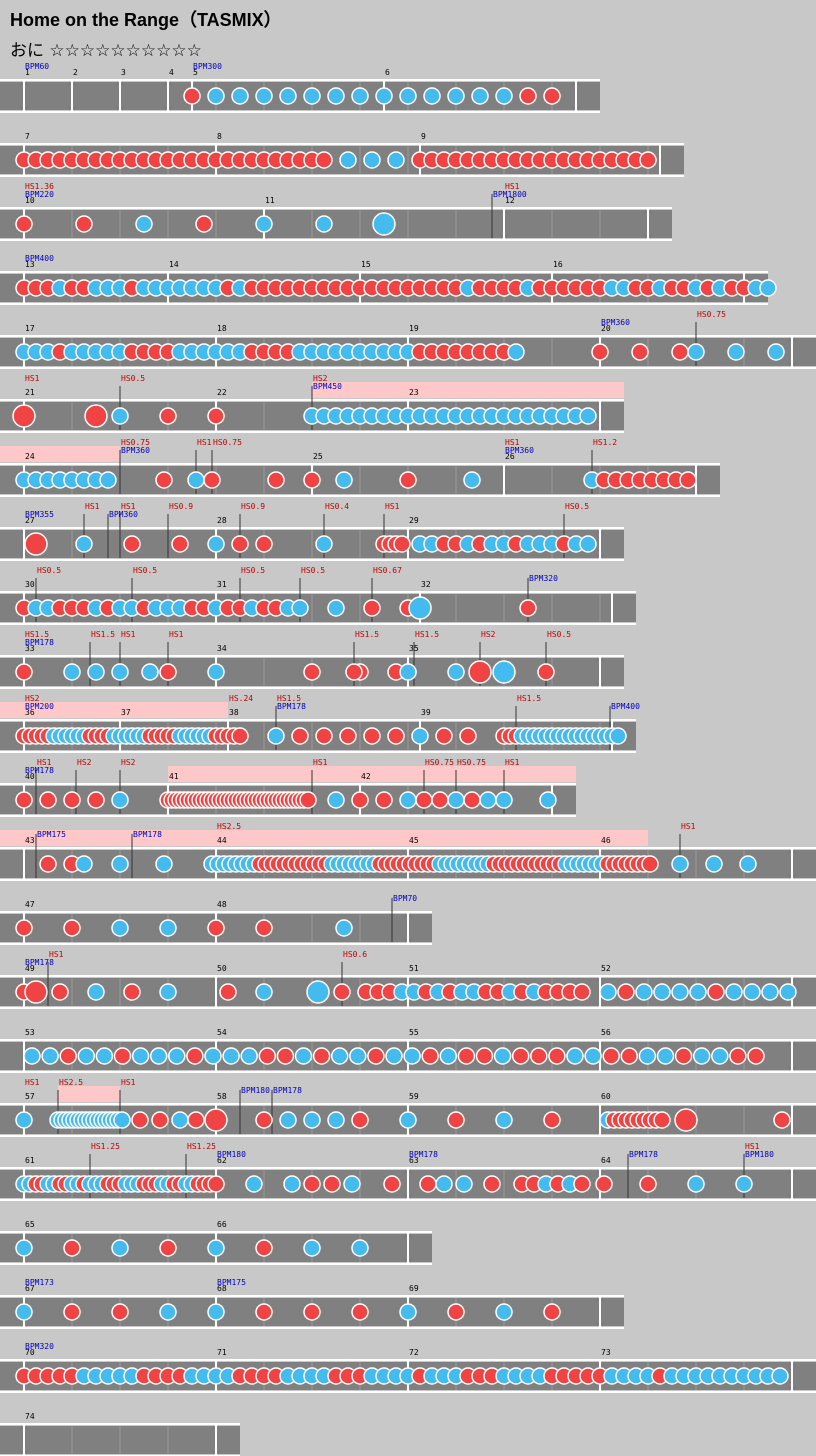  What do you see at coordinates (222, 328) in the screenshot?
I see `measure-number: 18` at bounding box center [222, 328].